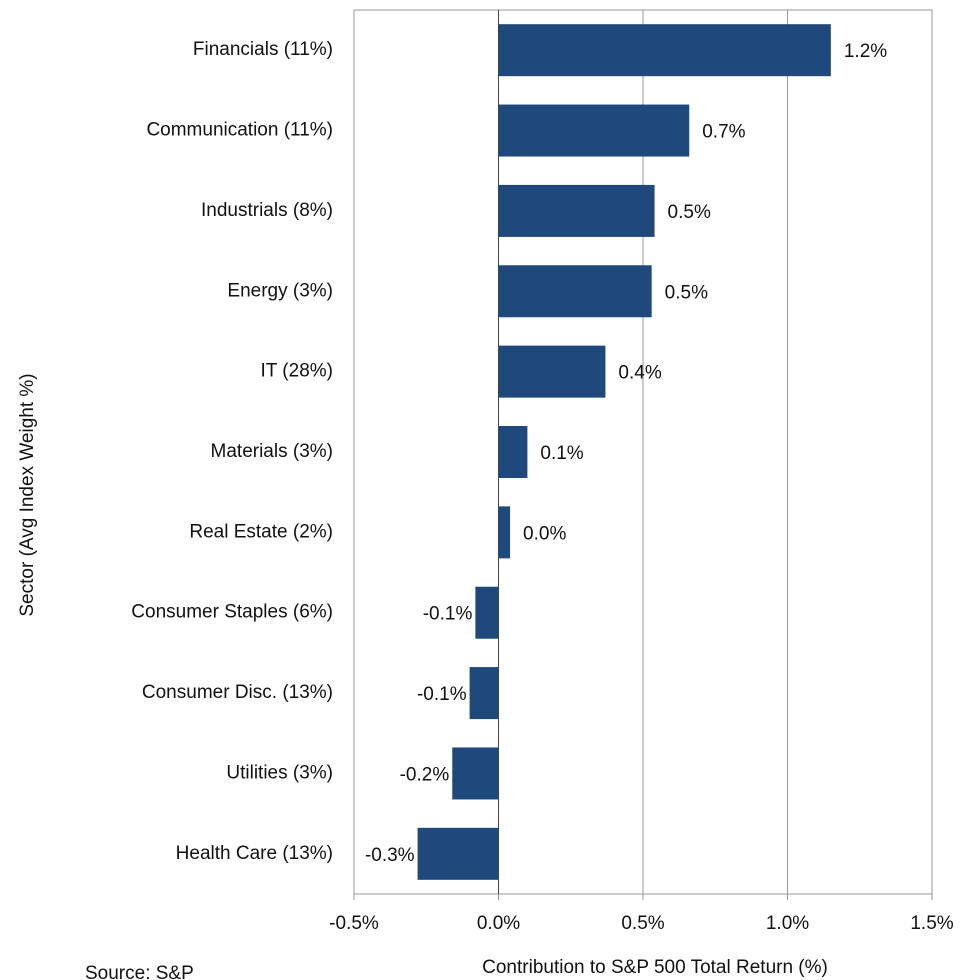  Describe the element at coordinates (232, 612) in the screenshot. I see `y-tick-label: Consumer Staples (6%)` at that location.